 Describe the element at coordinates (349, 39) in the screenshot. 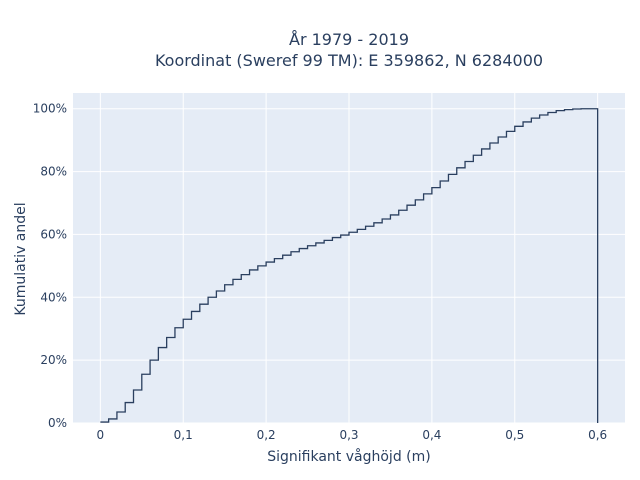

I see `chart-title-line-1: År 1979 - 2019` at that location.